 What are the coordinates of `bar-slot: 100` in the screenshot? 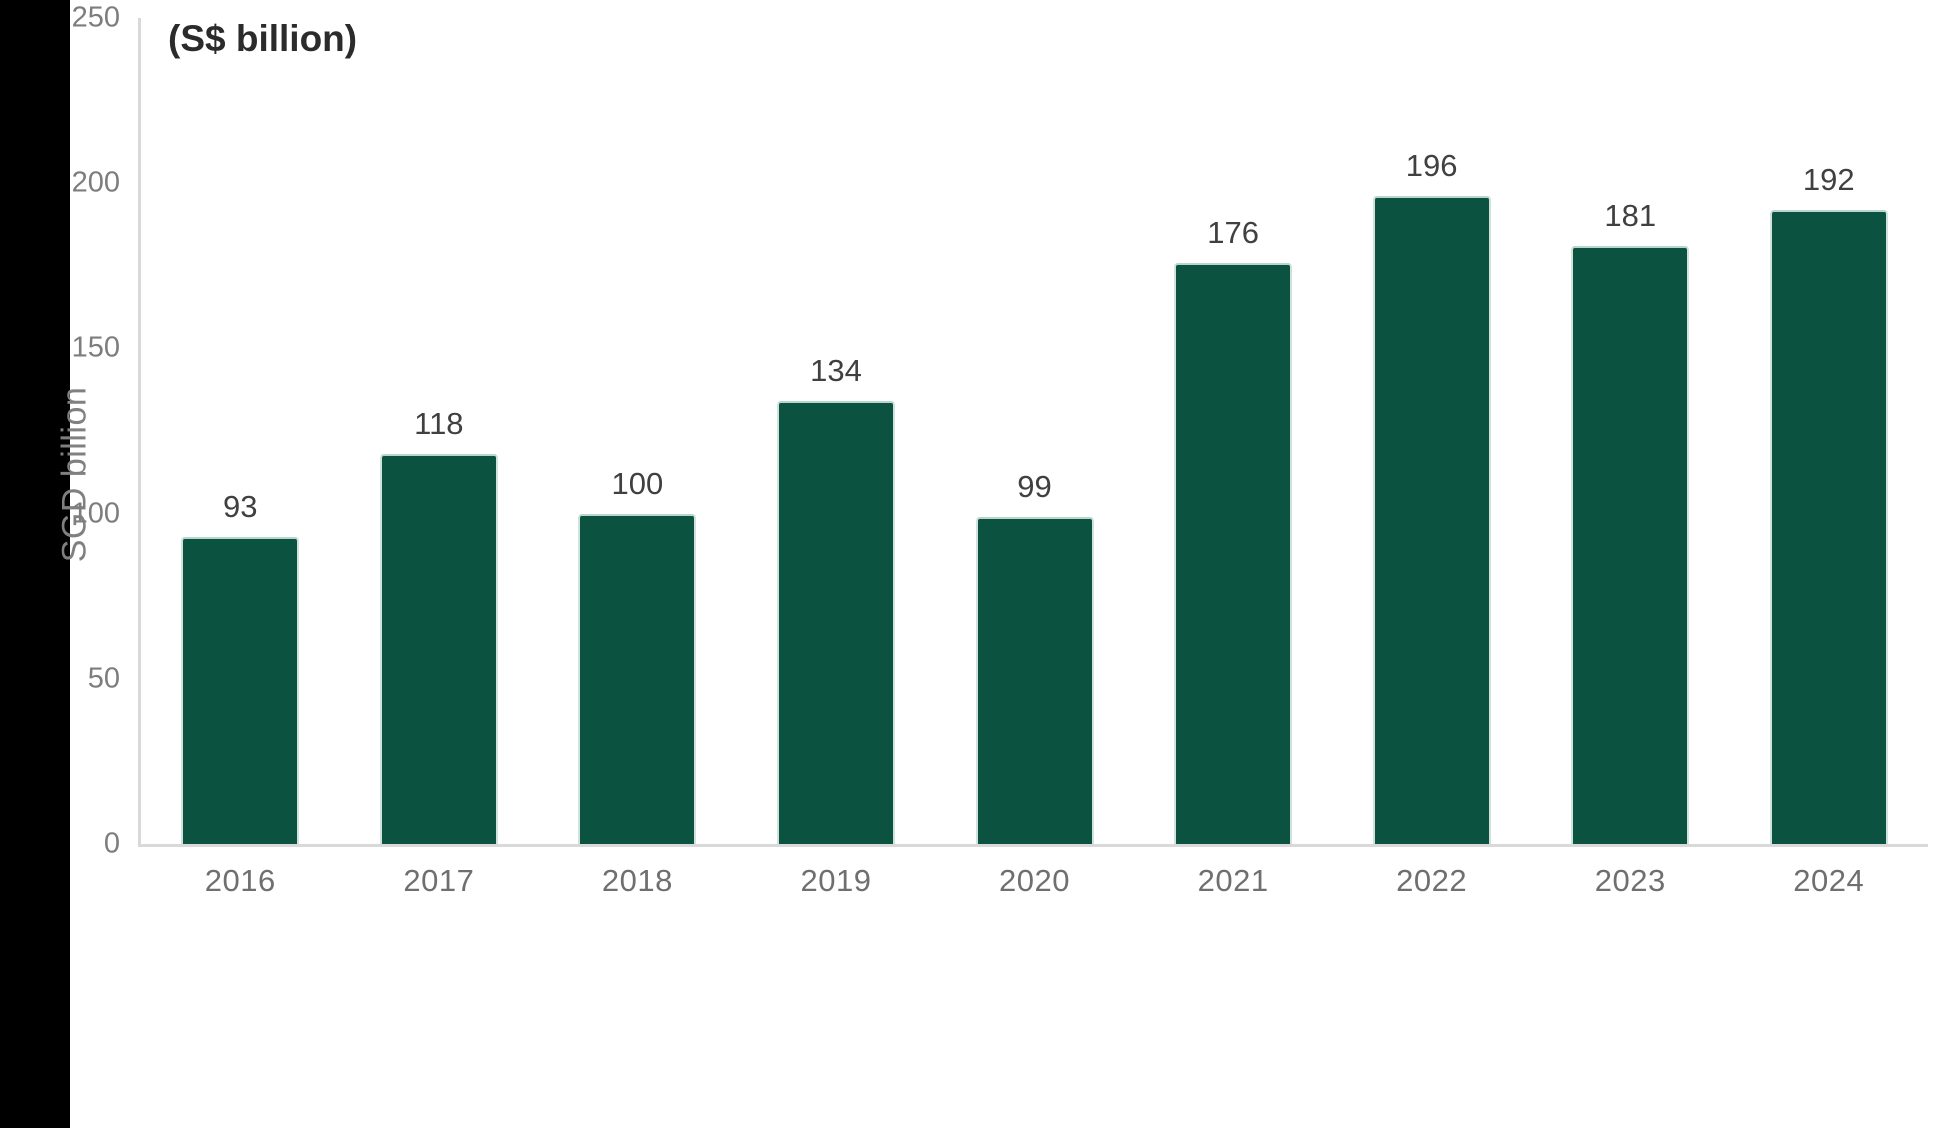 It's located at (637, 431).